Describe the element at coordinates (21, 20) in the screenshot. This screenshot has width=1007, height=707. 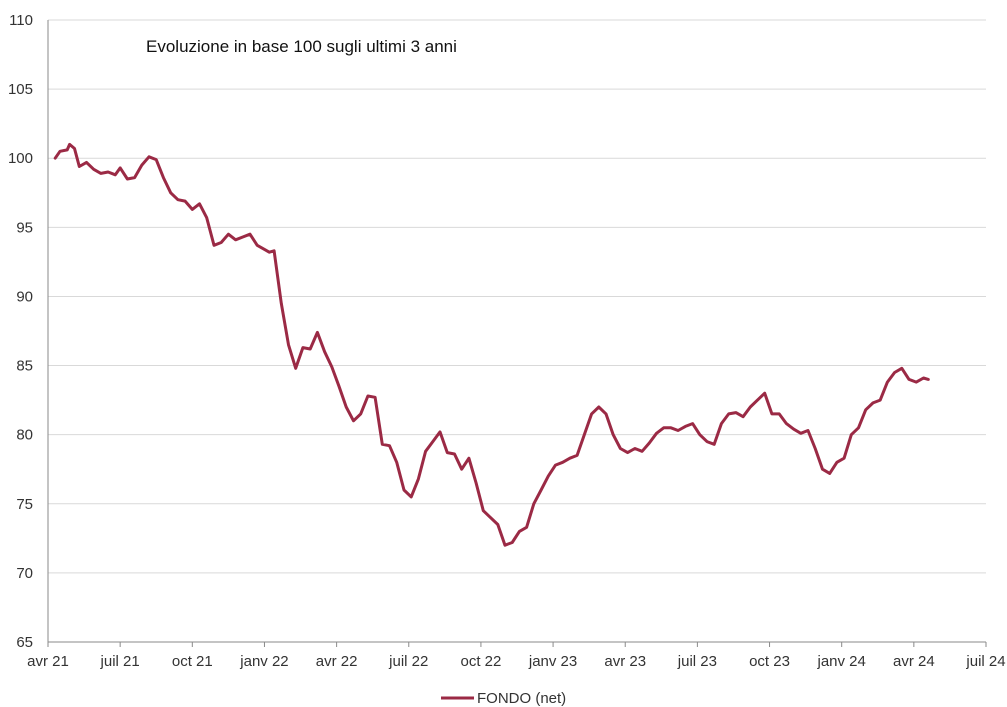
I see `y-tick-label-110: 110` at that location.